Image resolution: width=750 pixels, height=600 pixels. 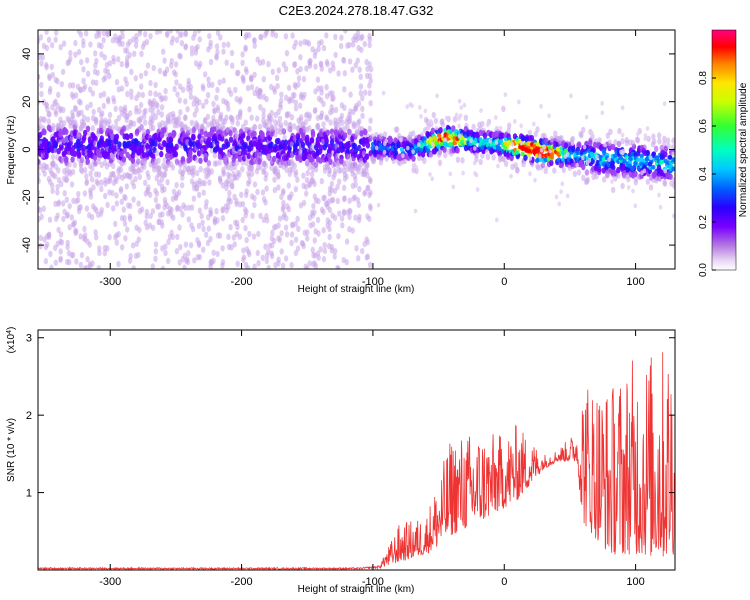 What do you see at coordinates (11, 150) in the screenshot?
I see `spectrogram-y-axis-label: Frequency (Hz)` at bounding box center [11, 150].